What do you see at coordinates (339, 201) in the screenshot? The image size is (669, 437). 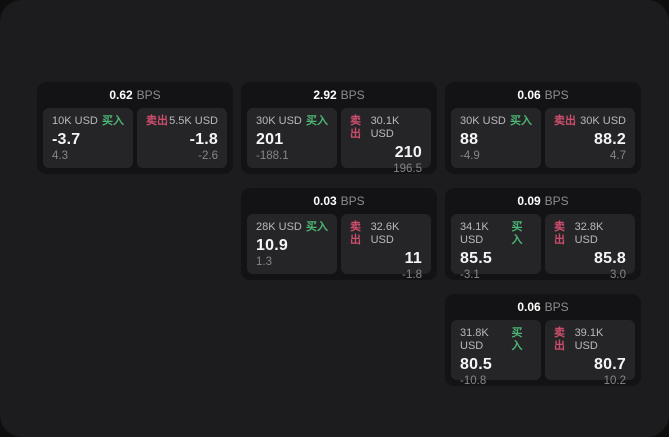 I see `card-header: 0.03 BPS` at bounding box center [339, 201].